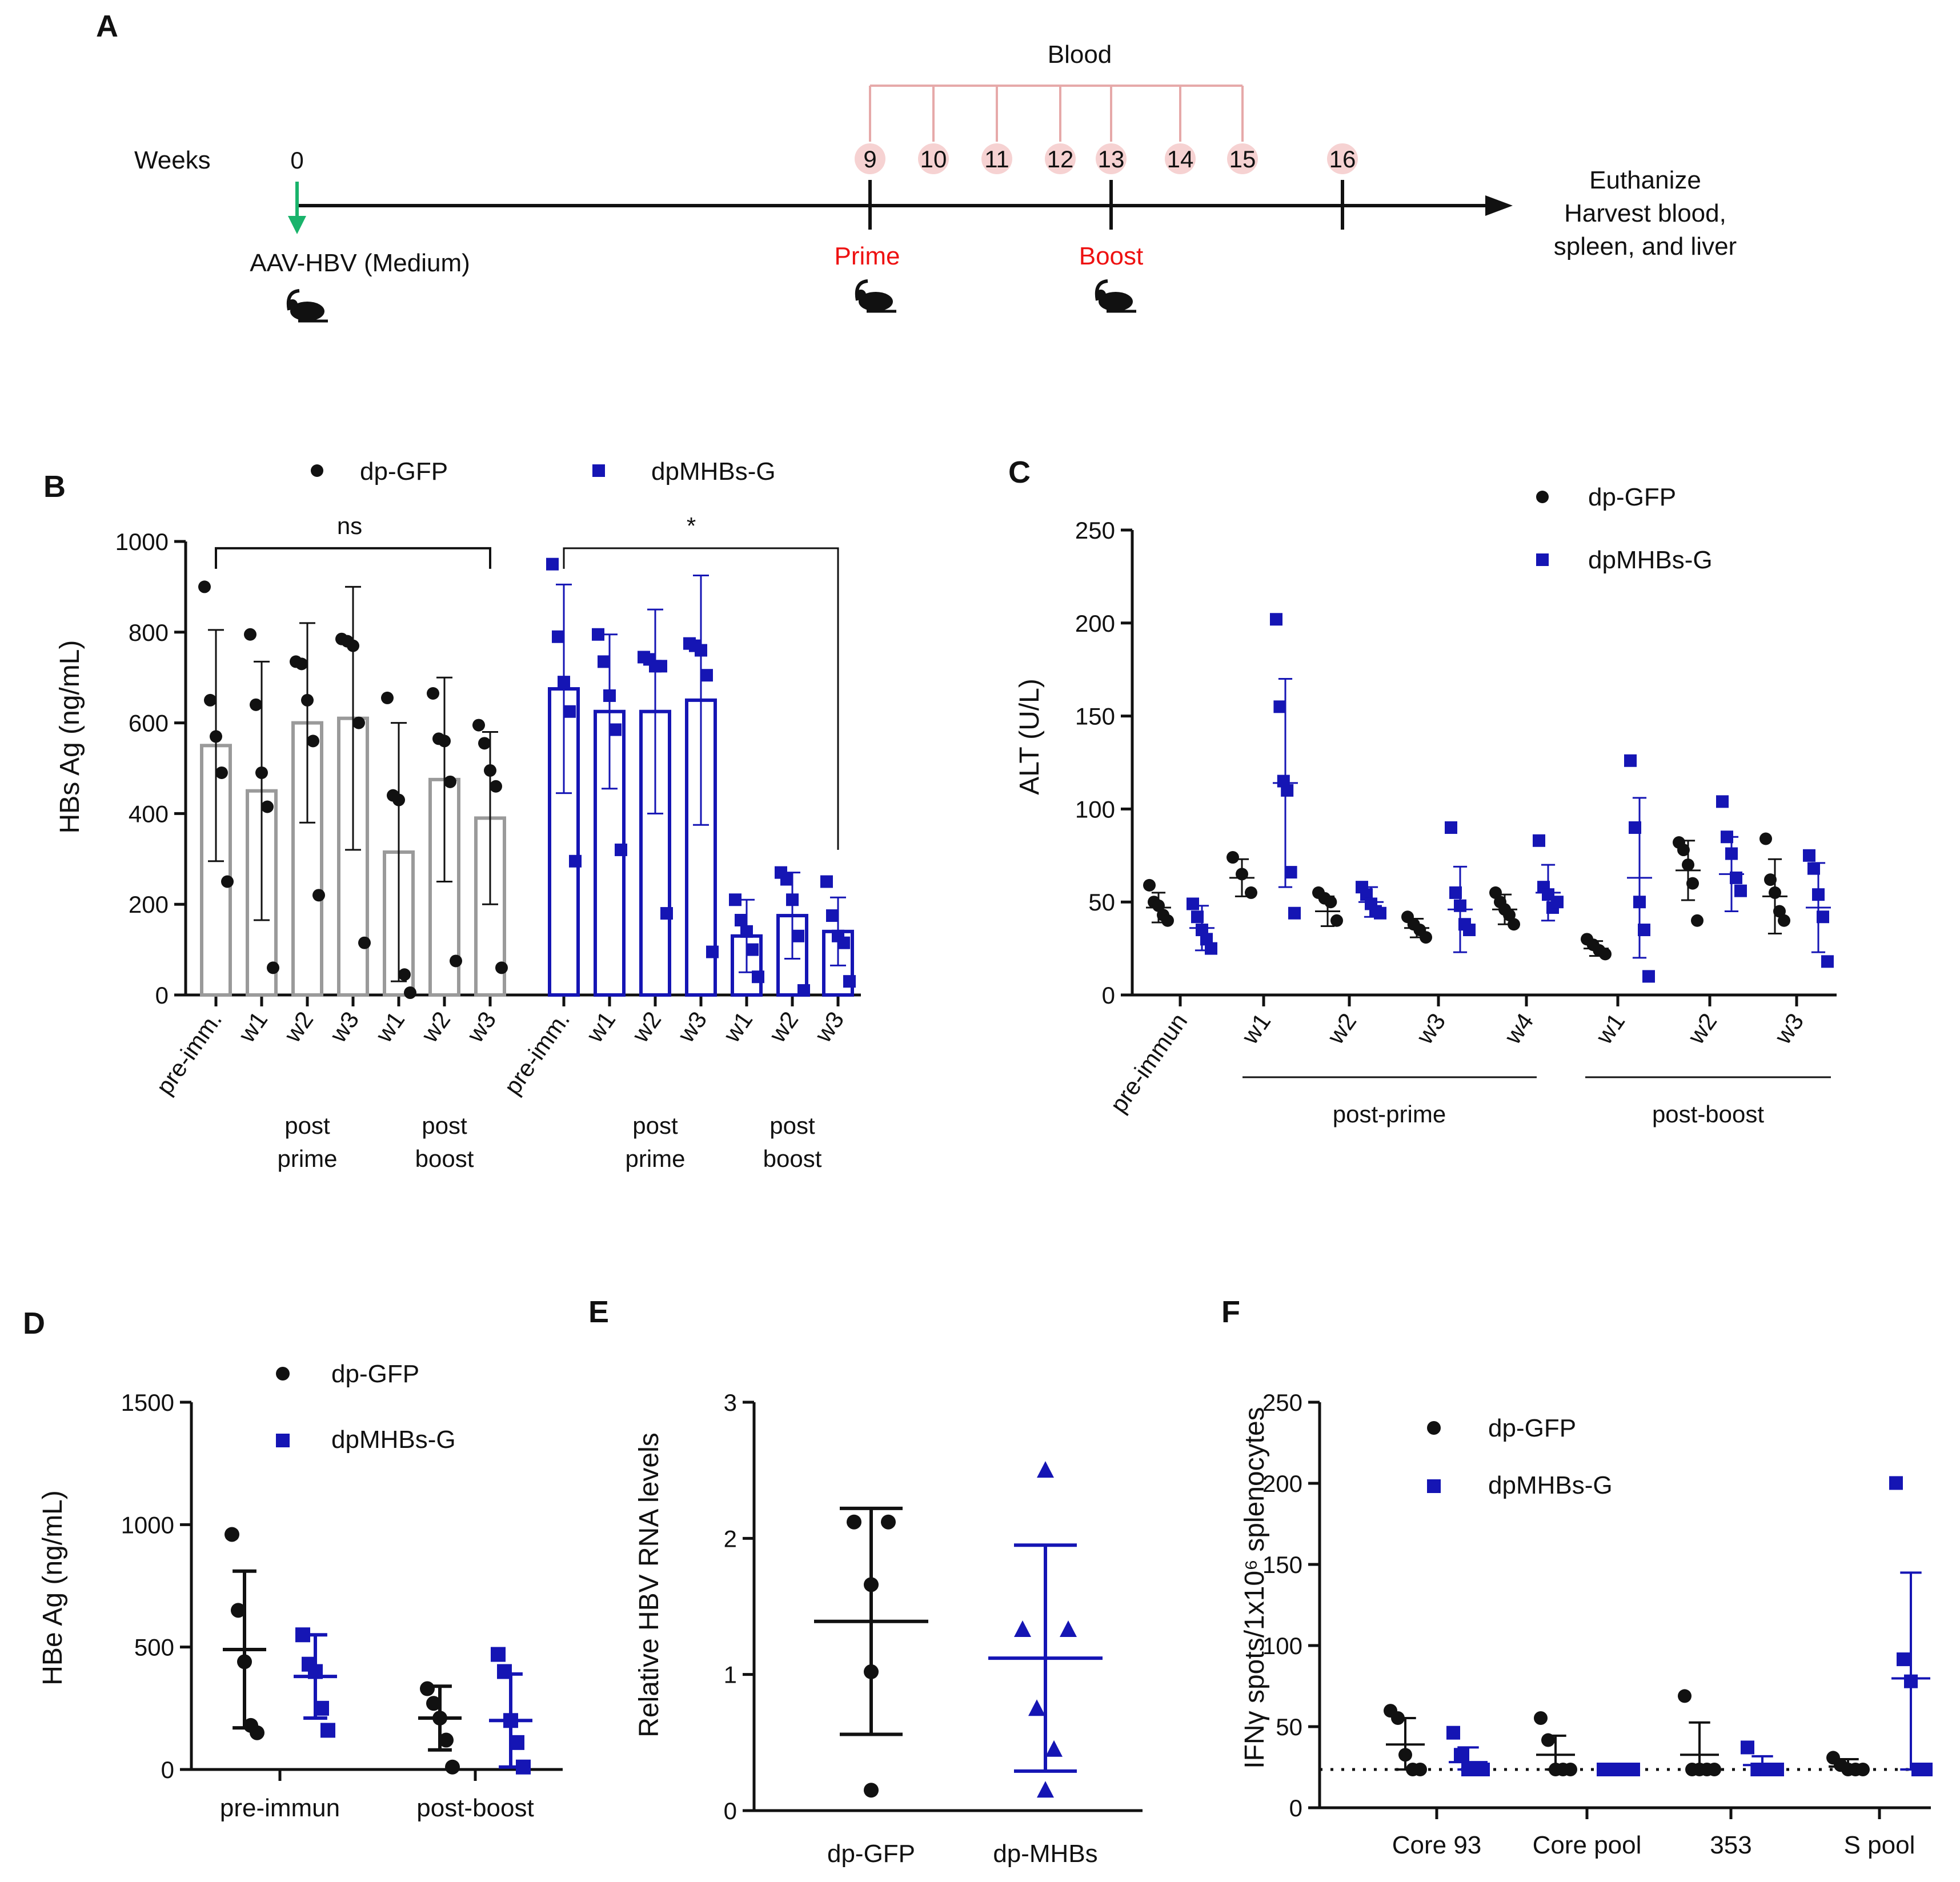  Describe the element at coordinates (1645, 180) in the screenshot. I see `end-line-1: Euthanize` at that location.